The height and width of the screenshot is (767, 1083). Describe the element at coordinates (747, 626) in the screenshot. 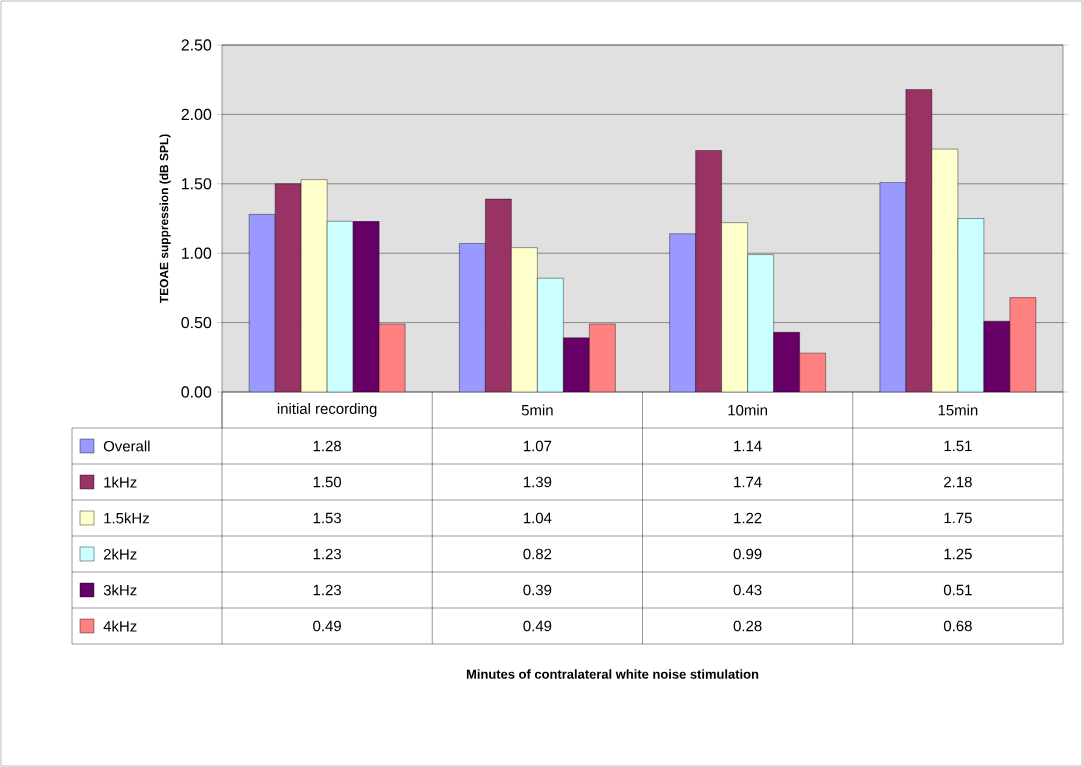

I see `data-label: 0.28` at that location.